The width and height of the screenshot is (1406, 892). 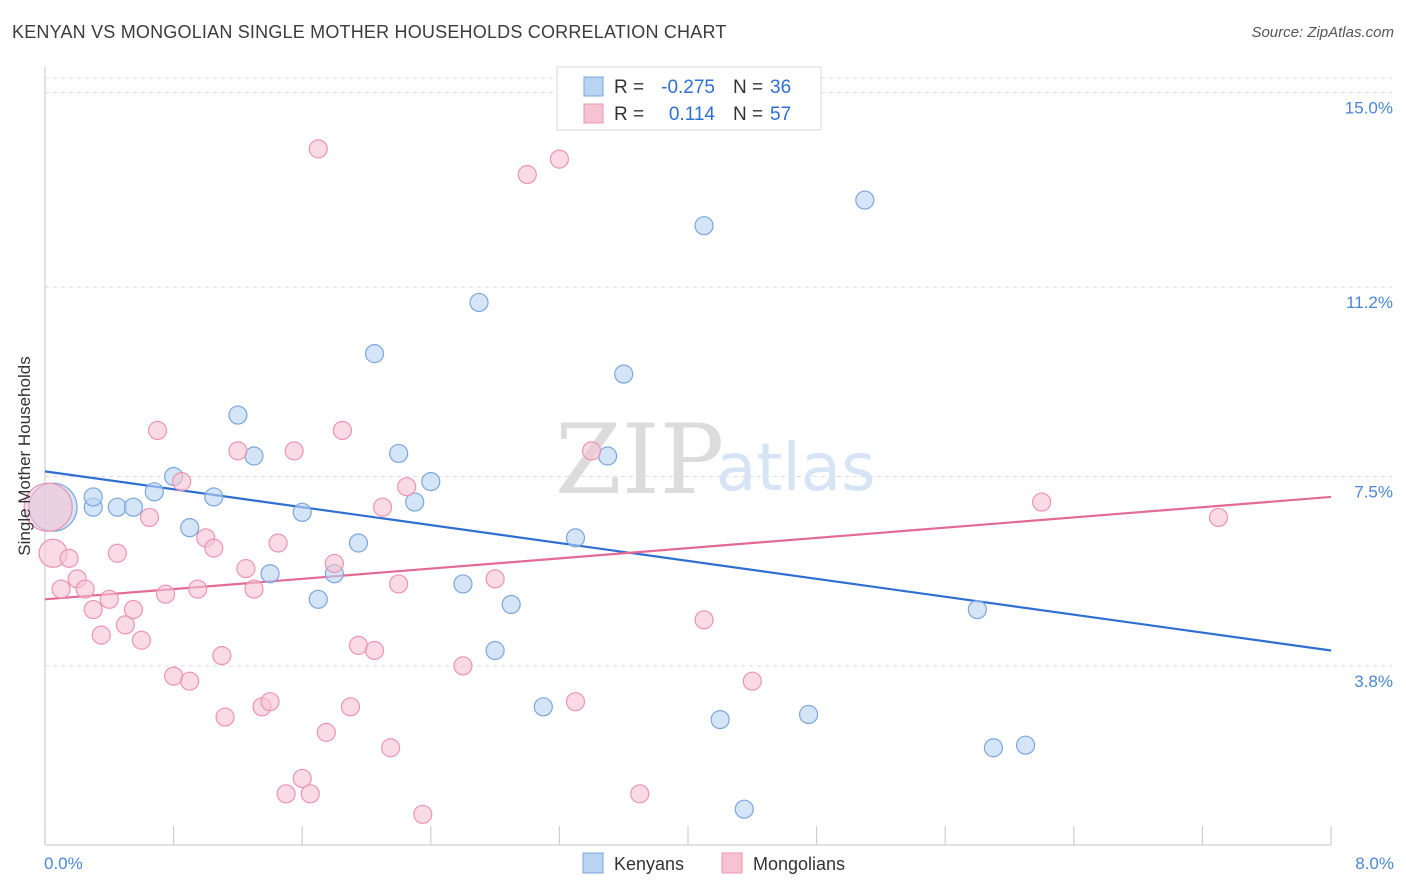 What do you see at coordinates (1369, 108) in the screenshot?
I see `y-tick-label: 15.0%` at bounding box center [1369, 108].